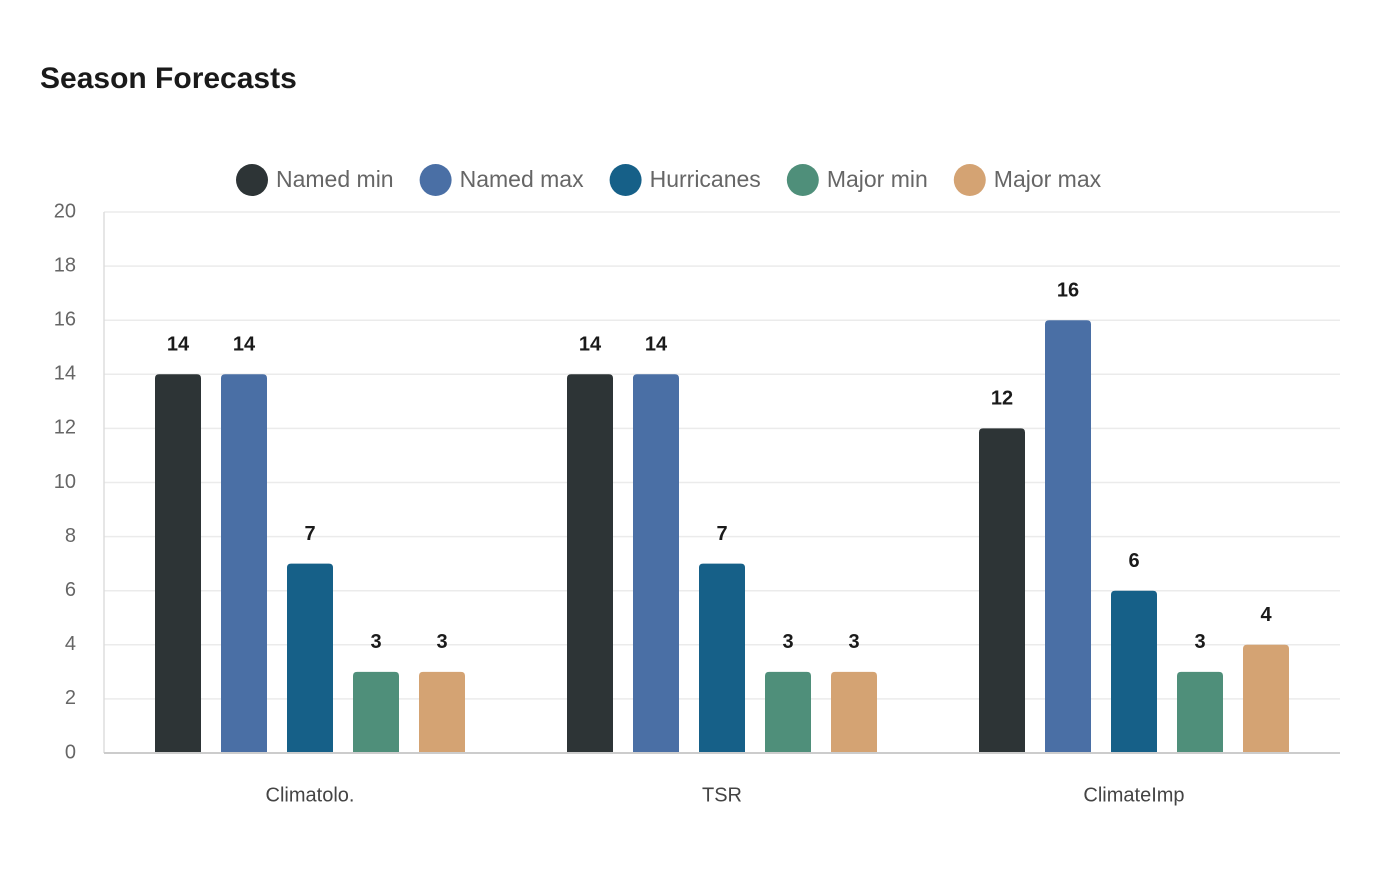 The height and width of the screenshot is (880, 1400). What do you see at coordinates (65, 482) in the screenshot?
I see `y-tick-label: 10` at bounding box center [65, 482].